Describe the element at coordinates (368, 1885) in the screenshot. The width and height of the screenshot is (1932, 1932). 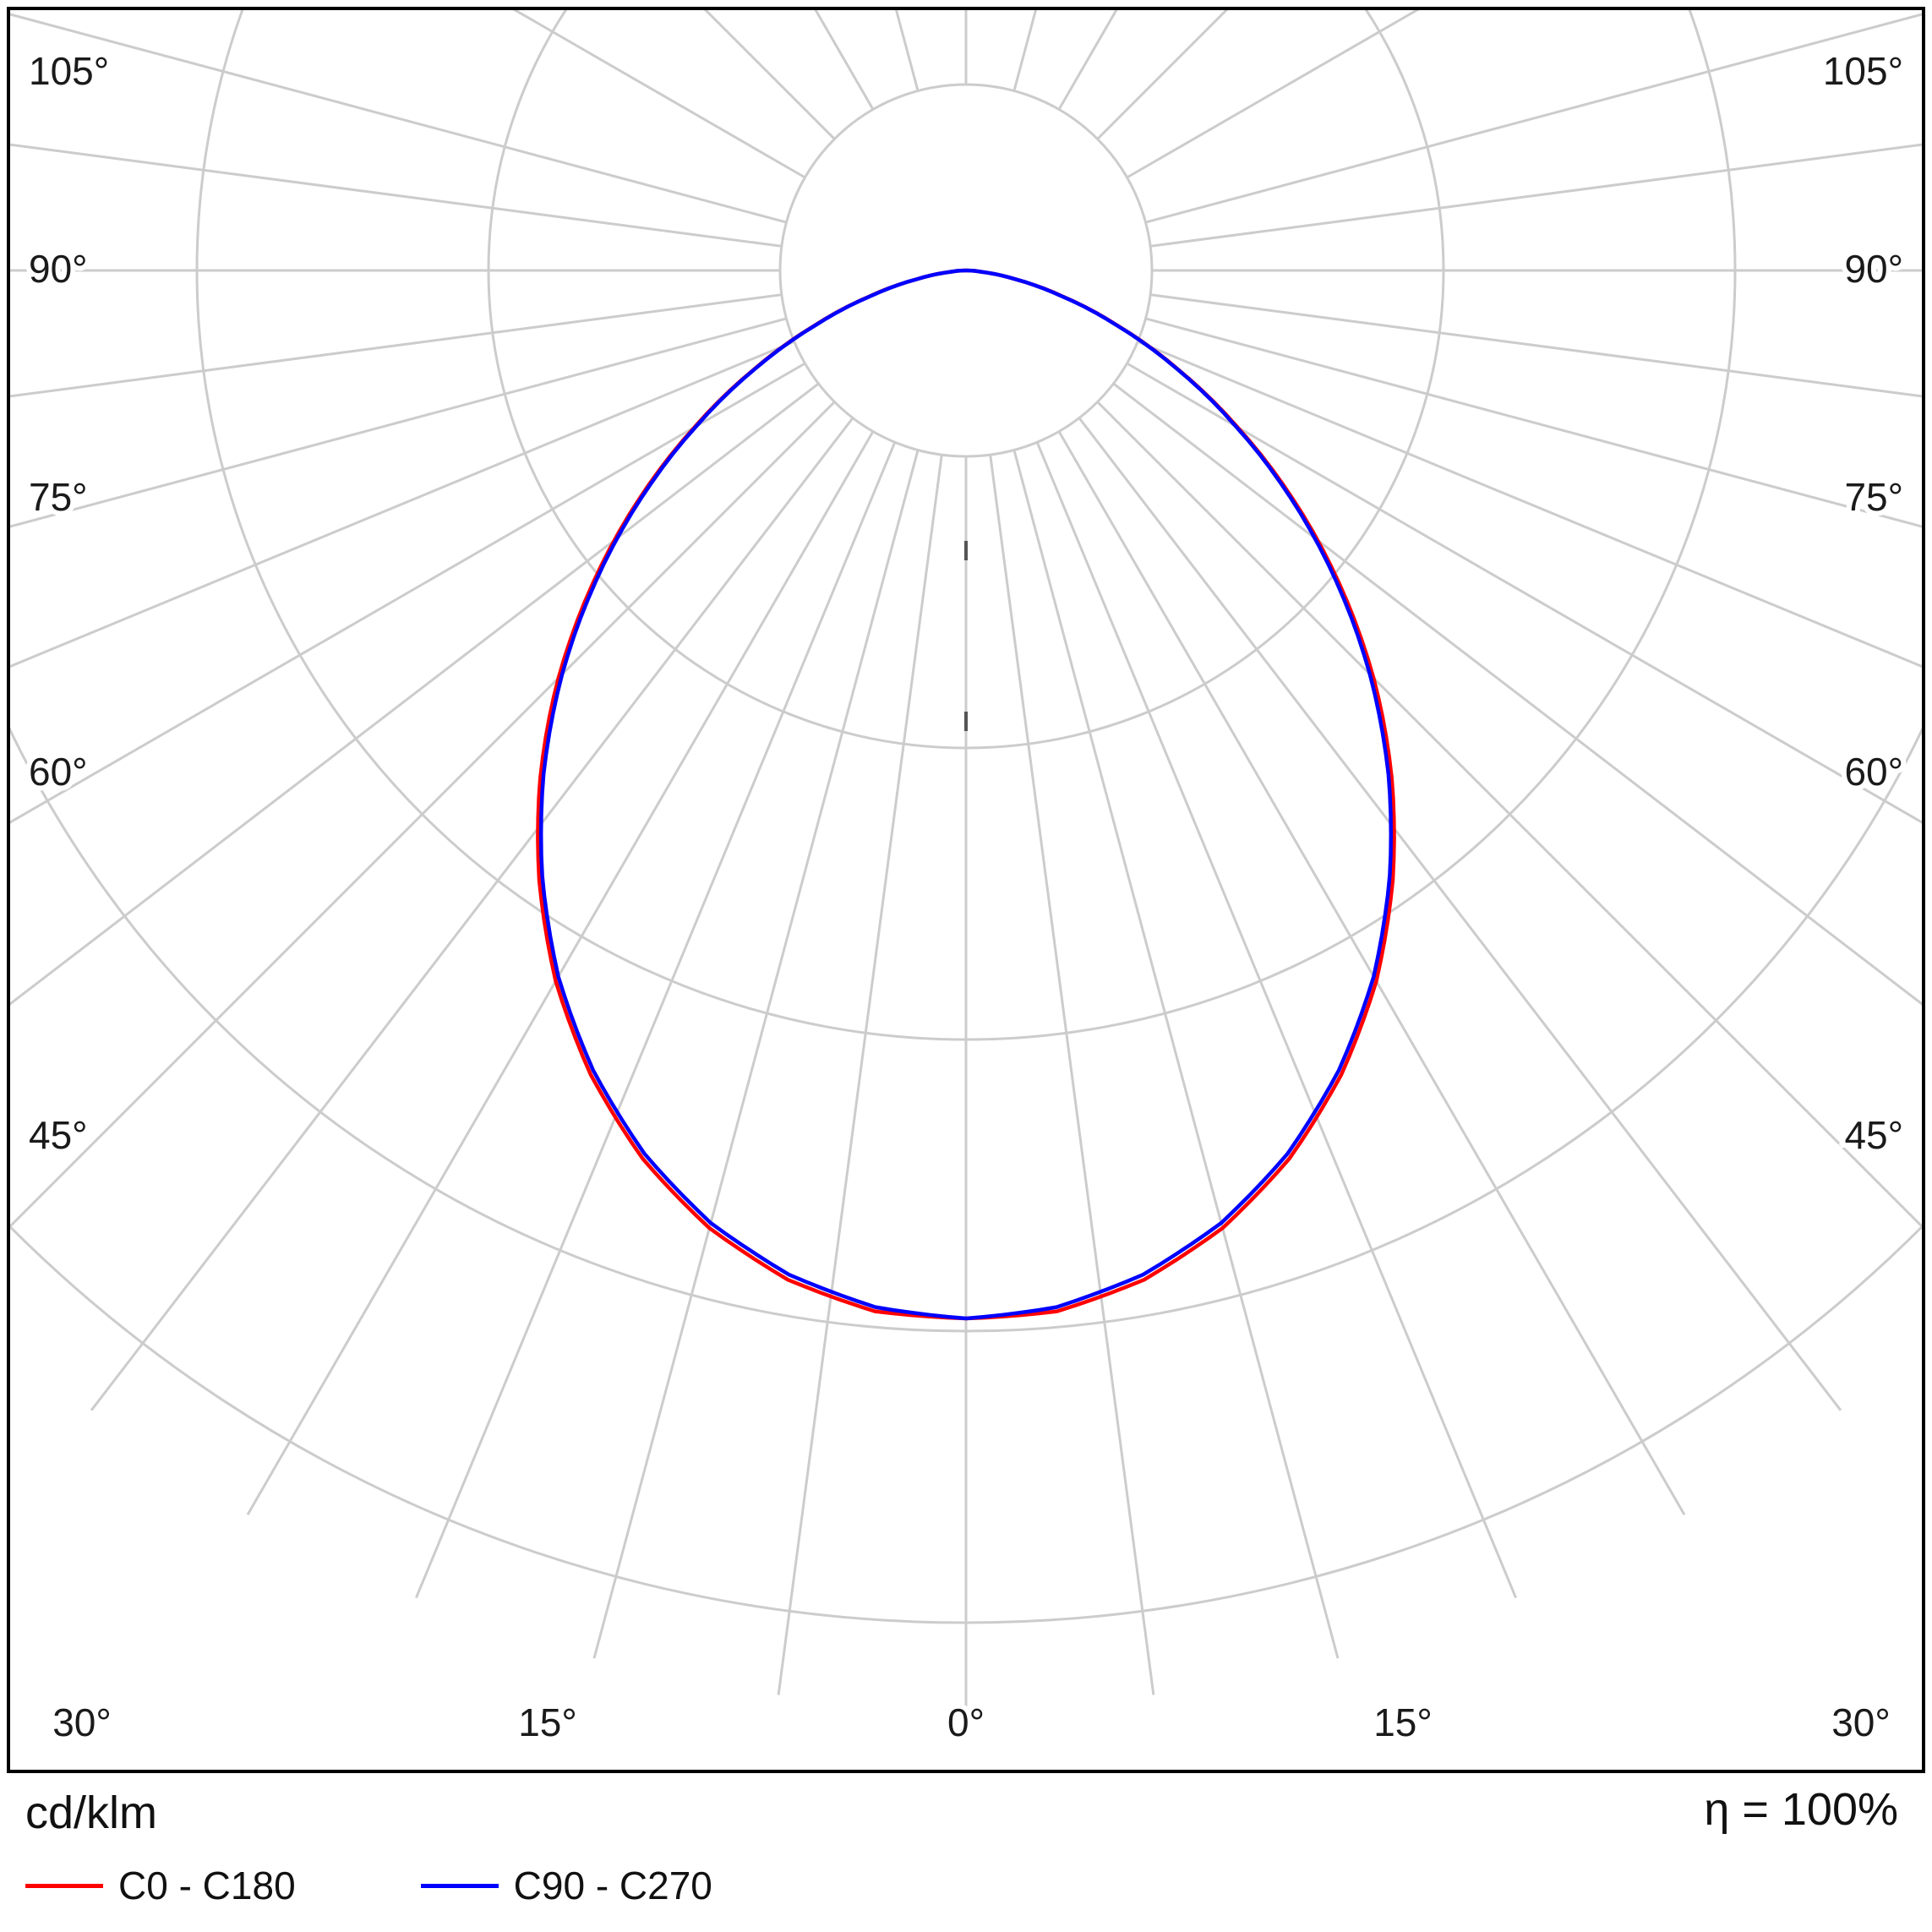
I see `legend: C0 - C180 C90 - C270` at that location.